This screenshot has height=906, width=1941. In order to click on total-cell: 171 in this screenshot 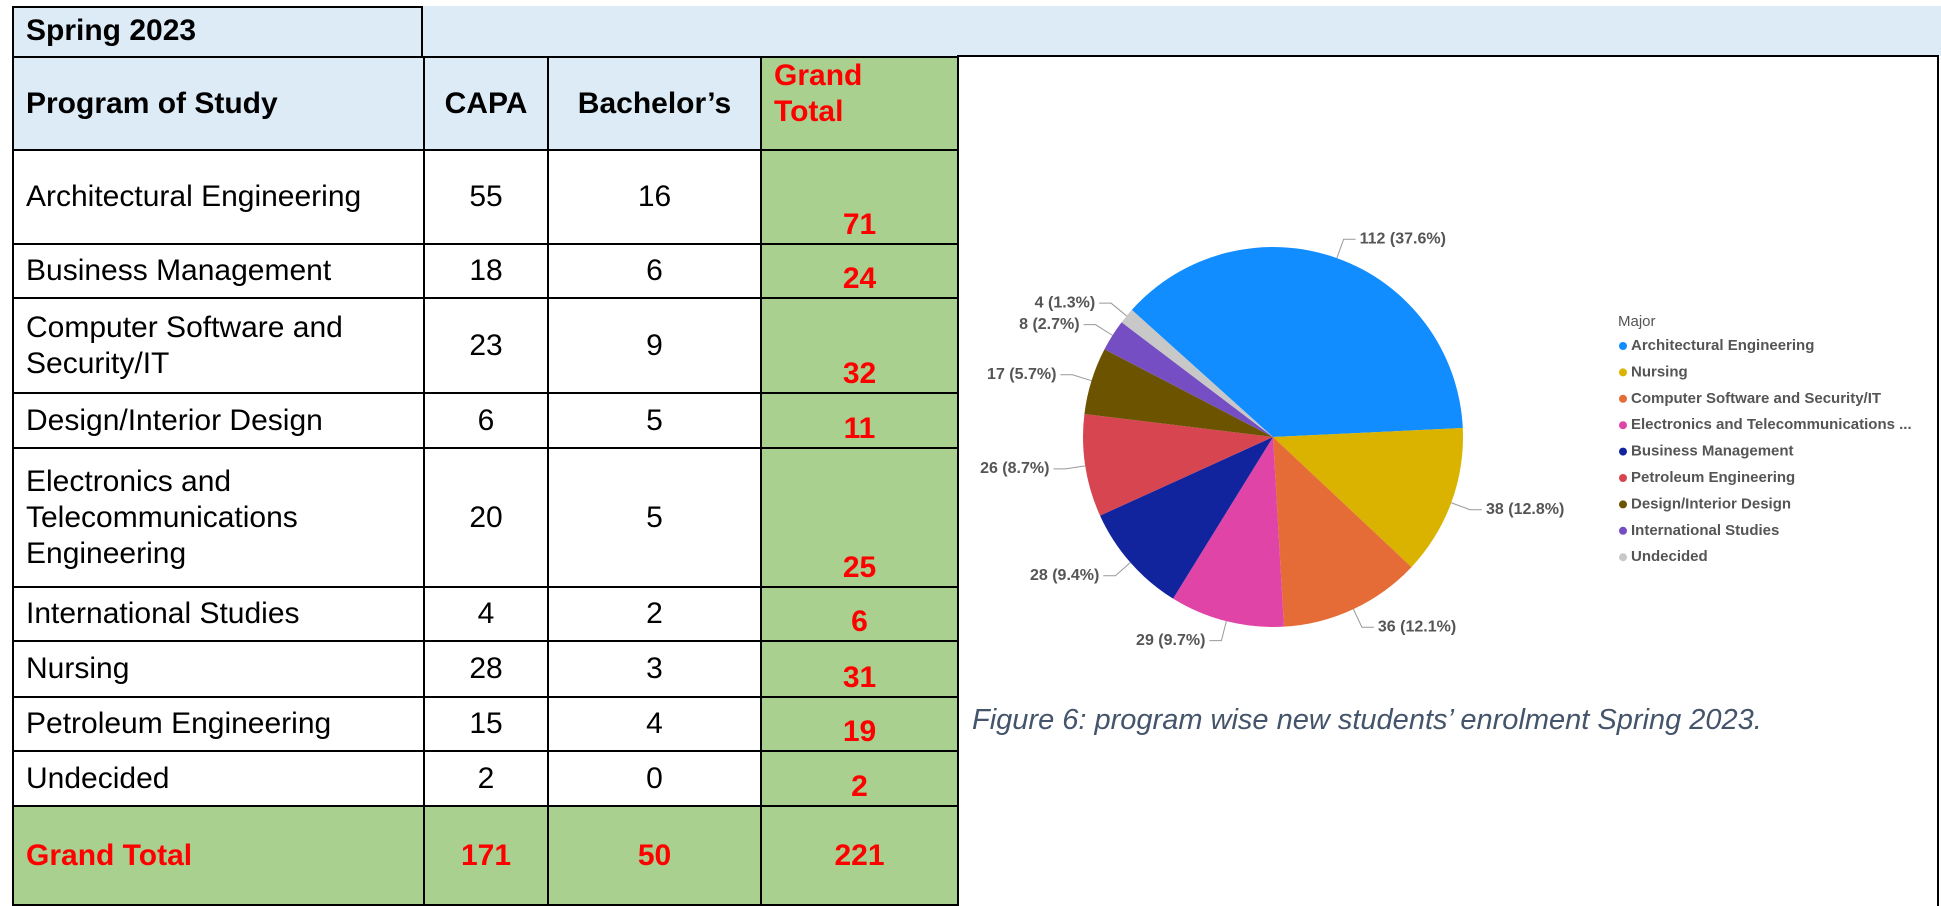, I will do `click(486, 855)`.